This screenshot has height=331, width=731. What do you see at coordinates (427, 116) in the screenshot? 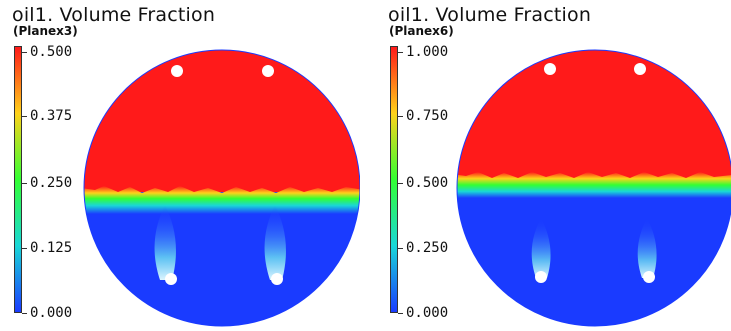
I see `colorbar-tick-label: 0.750` at bounding box center [427, 116].